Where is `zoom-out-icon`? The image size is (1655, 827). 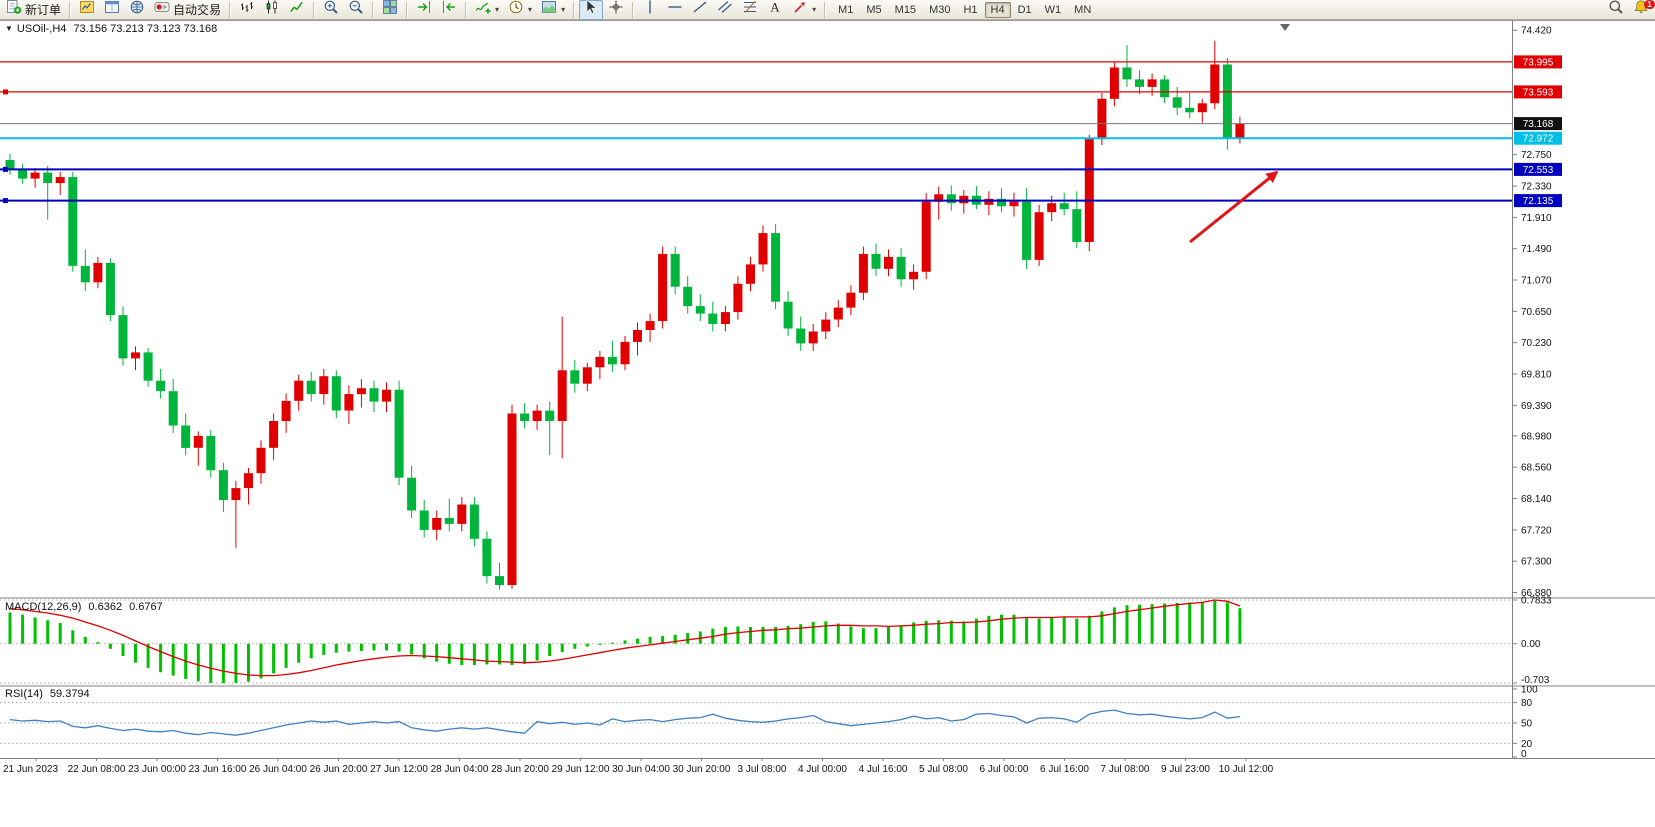
zoom-out-icon is located at coordinates (356, 10).